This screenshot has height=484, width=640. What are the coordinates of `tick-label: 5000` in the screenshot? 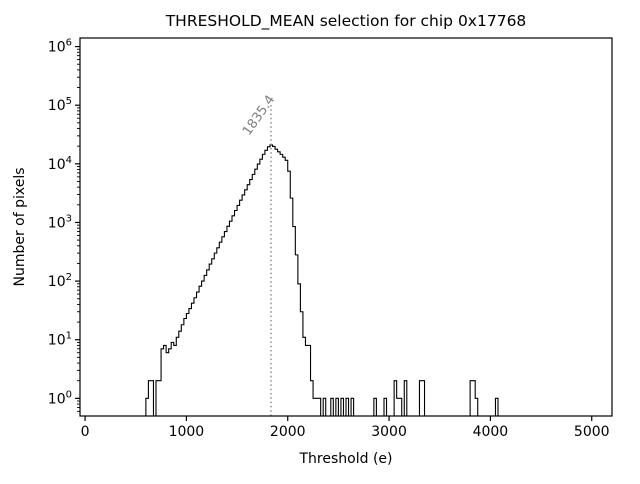 It's located at (592, 432).